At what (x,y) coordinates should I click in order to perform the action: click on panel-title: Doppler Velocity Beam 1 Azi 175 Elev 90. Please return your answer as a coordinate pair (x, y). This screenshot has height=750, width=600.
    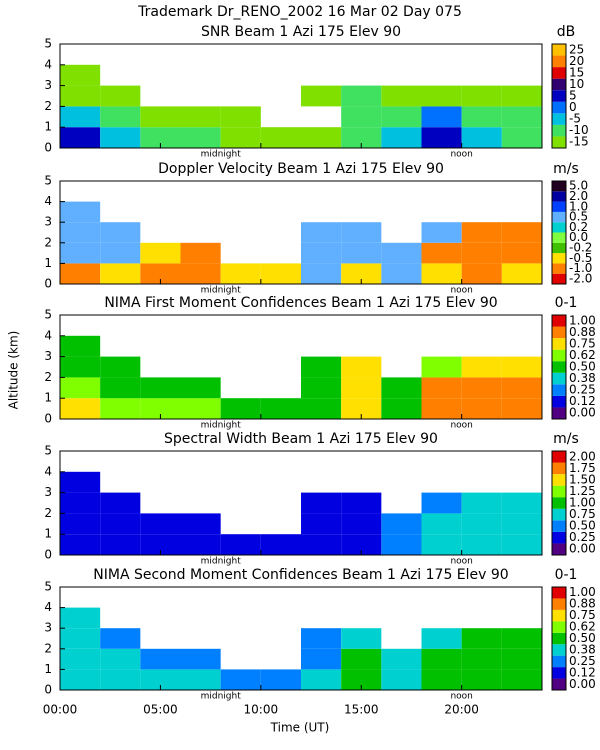
    Looking at the image, I should click on (301, 169).